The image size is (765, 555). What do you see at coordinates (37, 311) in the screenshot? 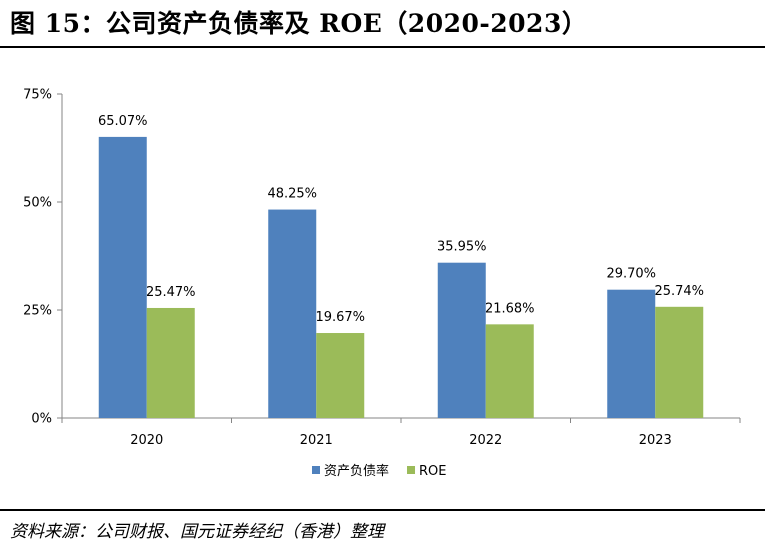
I see `y-tick-label: 25%` at bounding box center [37, 311].